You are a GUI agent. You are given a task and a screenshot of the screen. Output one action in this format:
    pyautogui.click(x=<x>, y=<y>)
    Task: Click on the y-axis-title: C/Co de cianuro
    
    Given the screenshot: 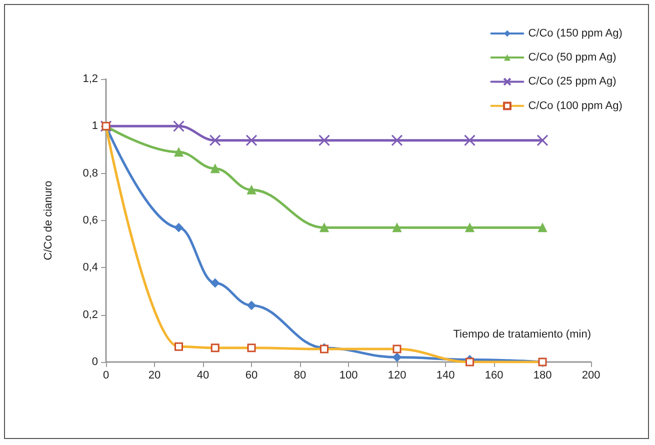 What is the action you would take?
    pyautogui.click(x=48, y=220)
    